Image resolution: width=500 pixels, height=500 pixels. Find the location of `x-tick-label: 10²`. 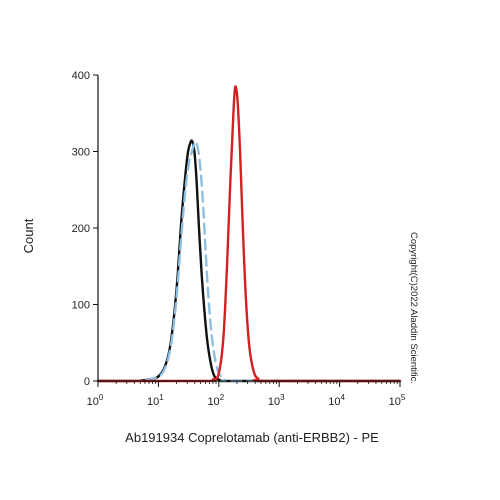

x-tick-label: 10² is located at coordinates (215, 400).